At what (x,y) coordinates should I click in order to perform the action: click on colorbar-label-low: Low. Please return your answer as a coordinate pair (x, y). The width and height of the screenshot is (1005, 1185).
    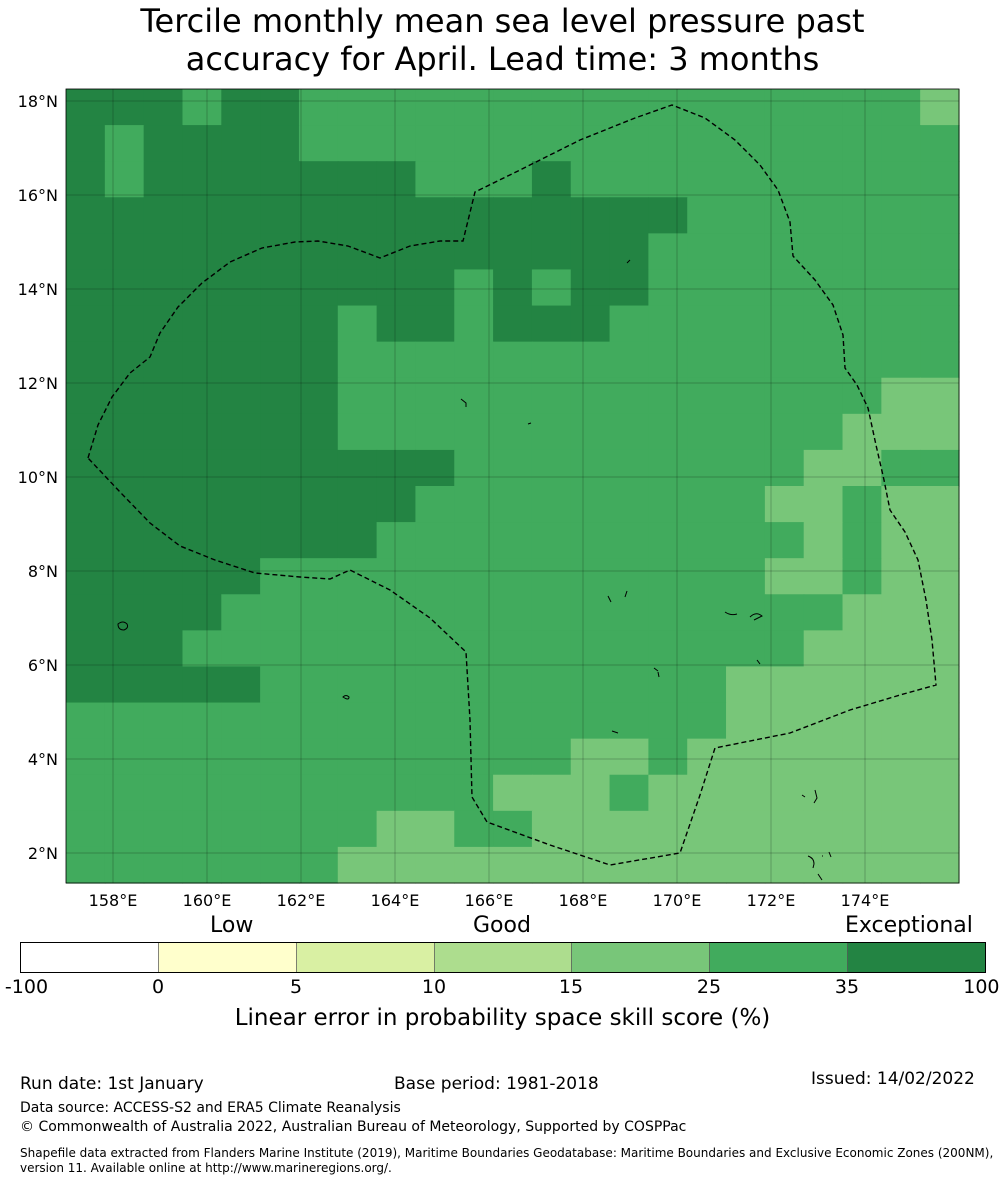
    Looking at the image, I should click on (232, 925).